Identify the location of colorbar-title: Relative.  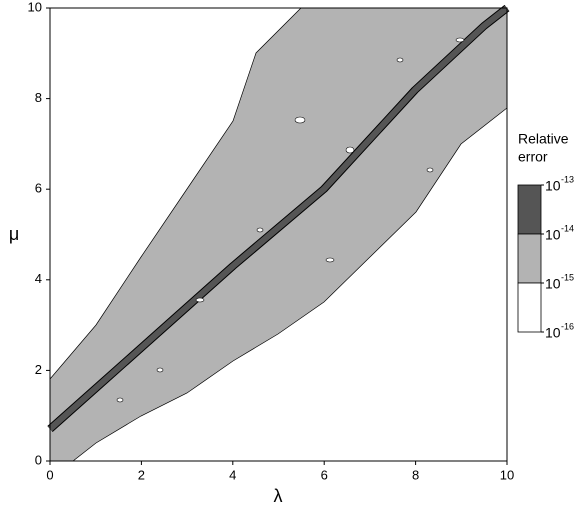
(543, 139).